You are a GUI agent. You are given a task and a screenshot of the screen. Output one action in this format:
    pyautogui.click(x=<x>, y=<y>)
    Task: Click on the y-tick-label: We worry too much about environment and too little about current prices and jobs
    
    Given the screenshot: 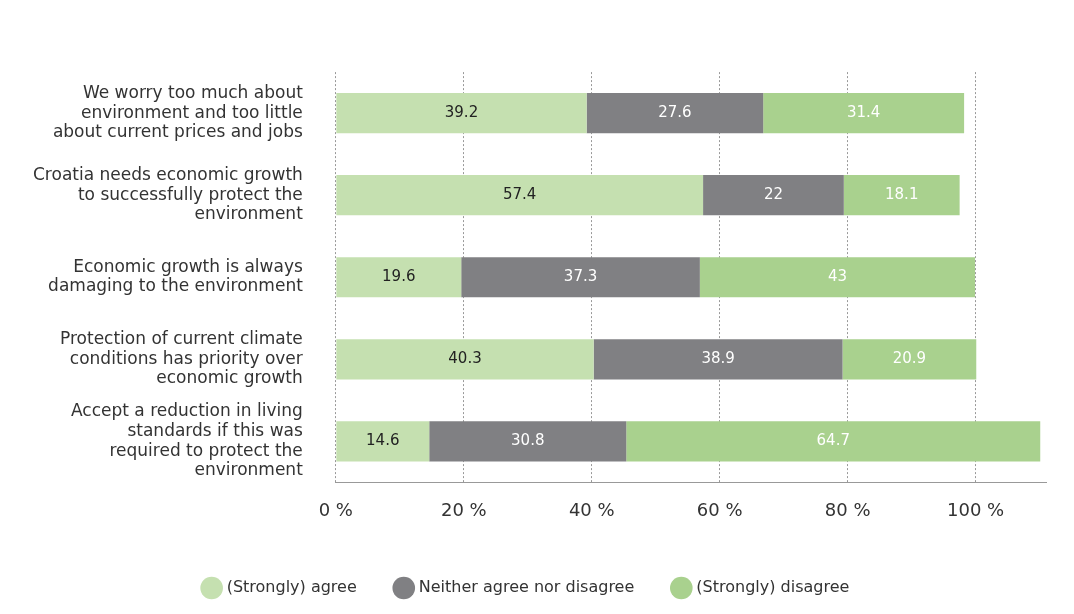 What is the action you would take?
    pyautogui.click(x=178, y=112)
    